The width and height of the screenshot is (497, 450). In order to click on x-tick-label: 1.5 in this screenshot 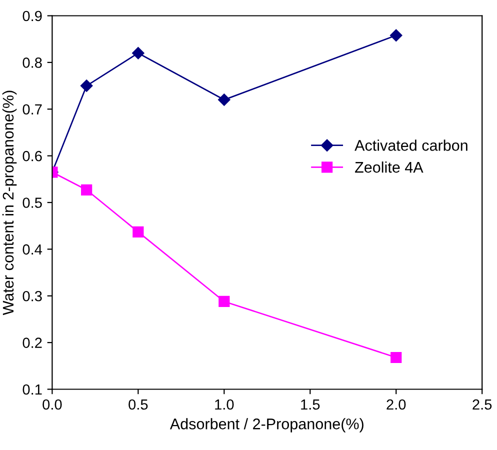, I will do `click(310, 405)`.